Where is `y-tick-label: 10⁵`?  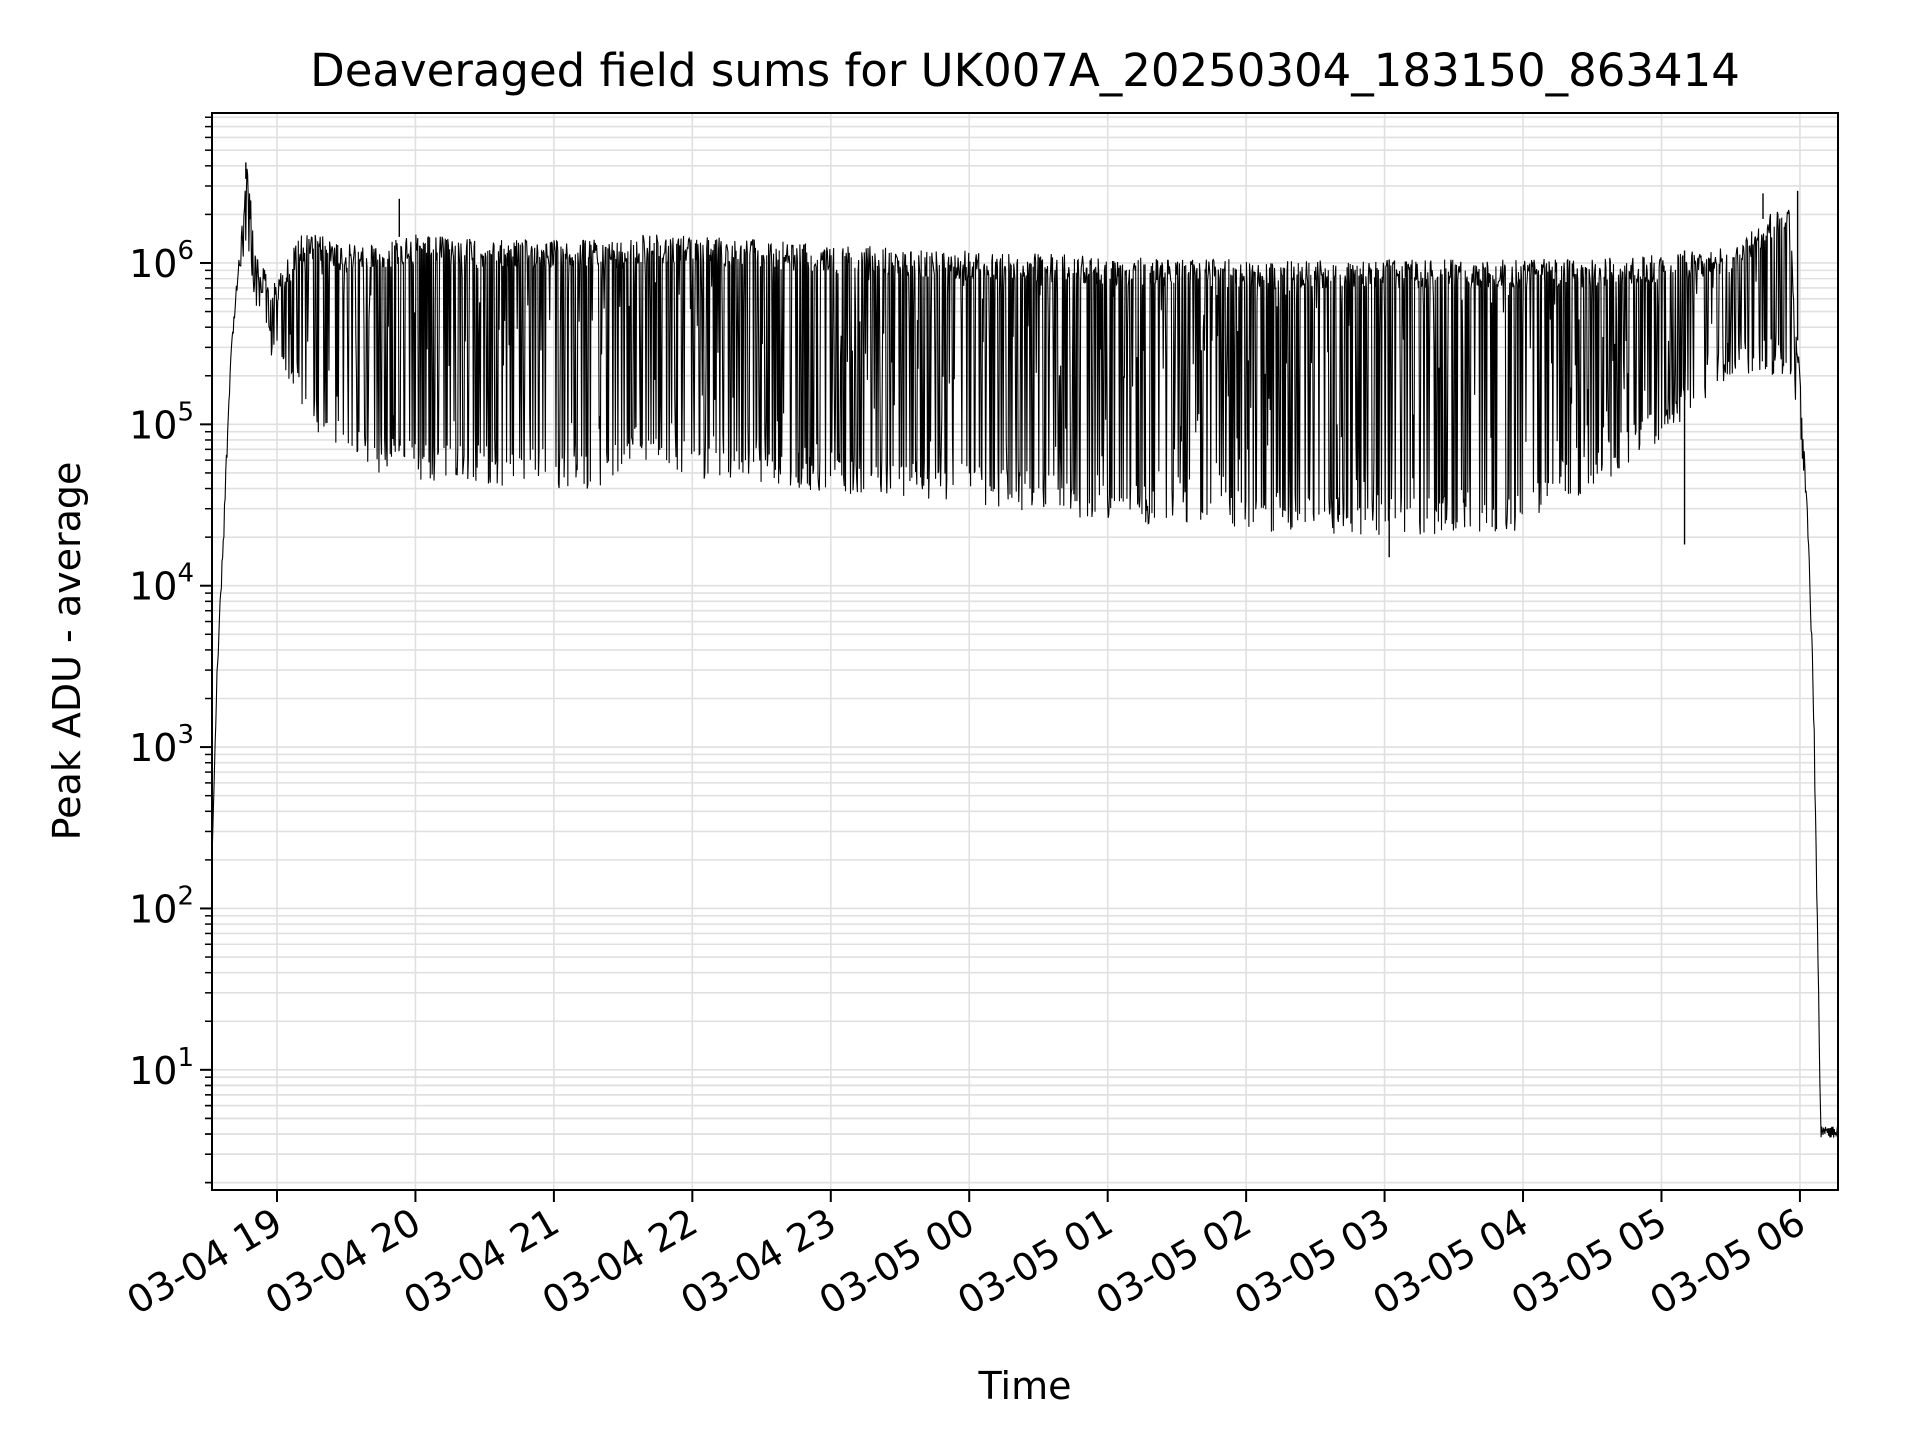 y-tick-label: 10⁵ is located at coordinates (161, 422).